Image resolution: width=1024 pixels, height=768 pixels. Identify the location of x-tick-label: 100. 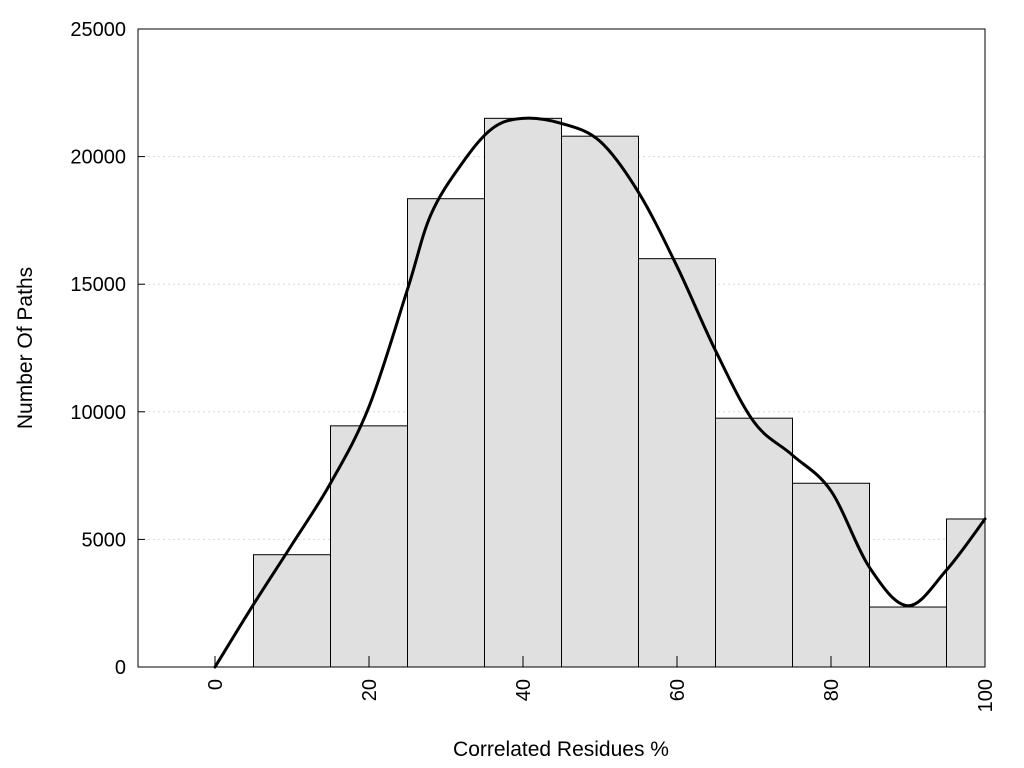
(986, 695).